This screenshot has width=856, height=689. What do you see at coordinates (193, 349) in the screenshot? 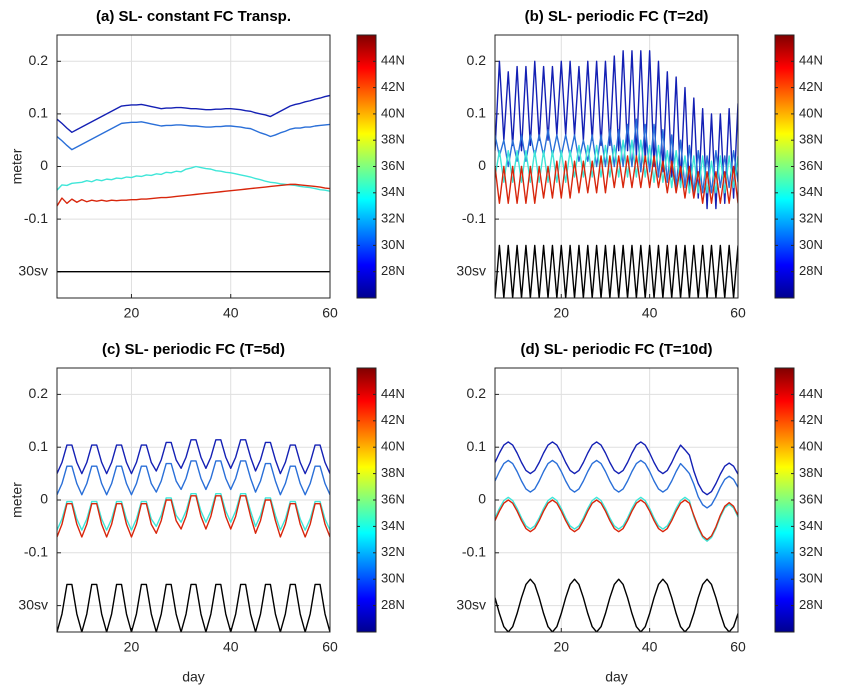
I see `panel-title: (c) SL- periodic FC (T=5d)` at bounding box center [193, 349].